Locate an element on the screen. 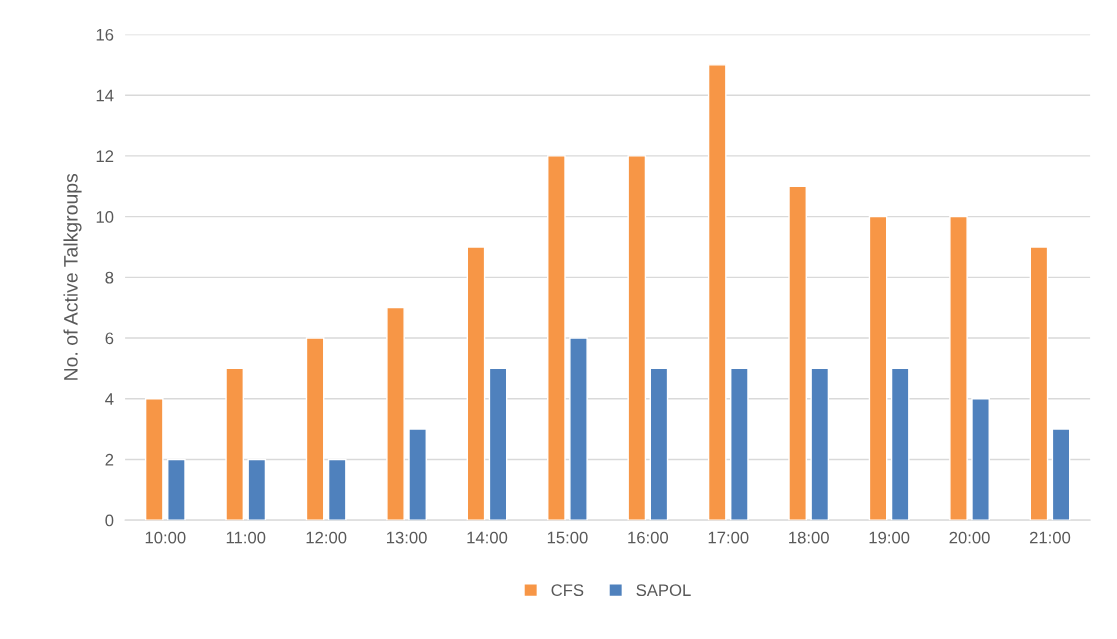  x-tick-label: 17:00 is located at coordinates (728, 537).